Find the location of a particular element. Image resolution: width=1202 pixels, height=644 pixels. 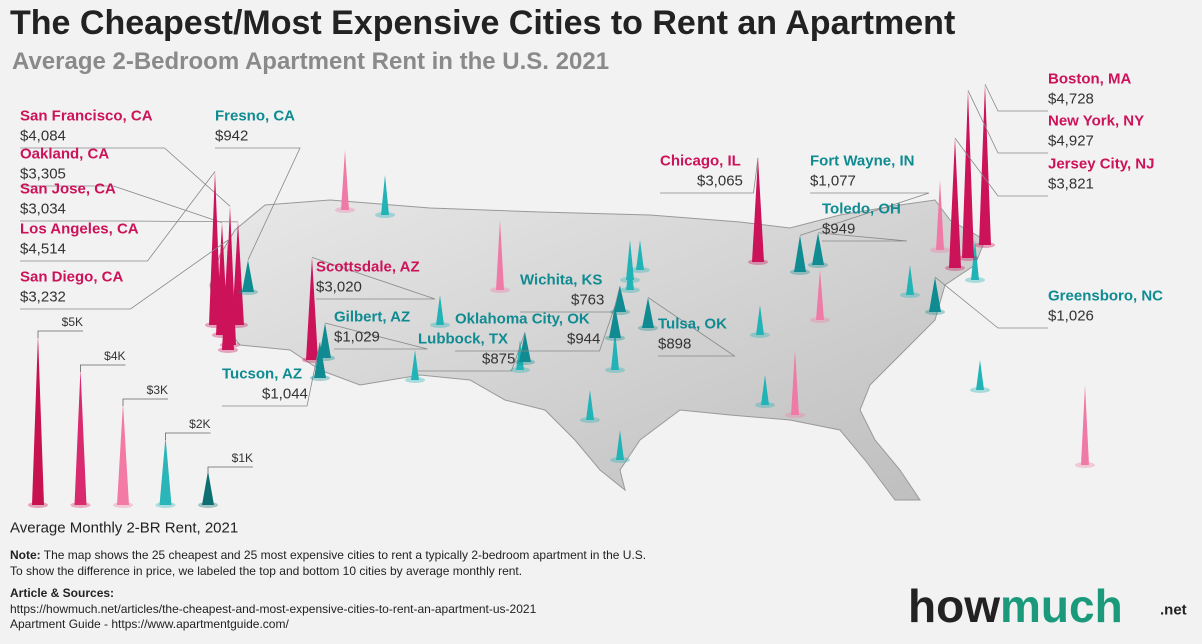

city-rent: $942 is located at coordinates (231, 135).